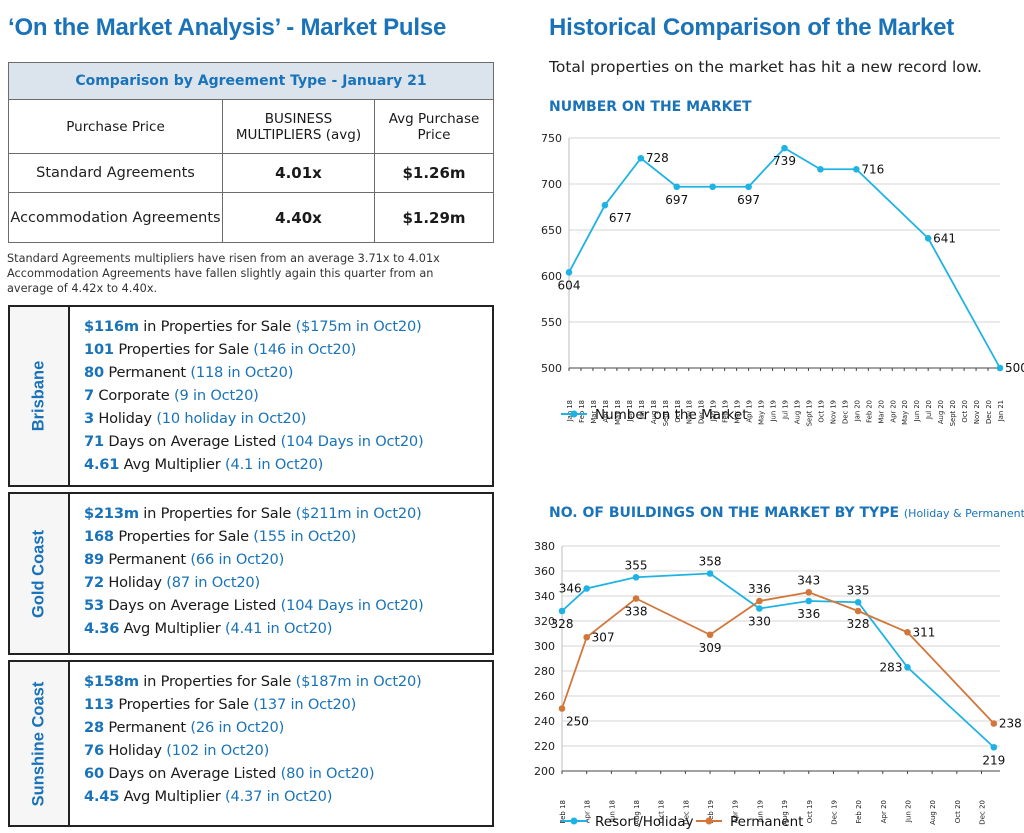 The image size is (1024, 833). Describe the element at coordinates (94, 727) in the screenshot. I see `stat-value: 28` at that location.